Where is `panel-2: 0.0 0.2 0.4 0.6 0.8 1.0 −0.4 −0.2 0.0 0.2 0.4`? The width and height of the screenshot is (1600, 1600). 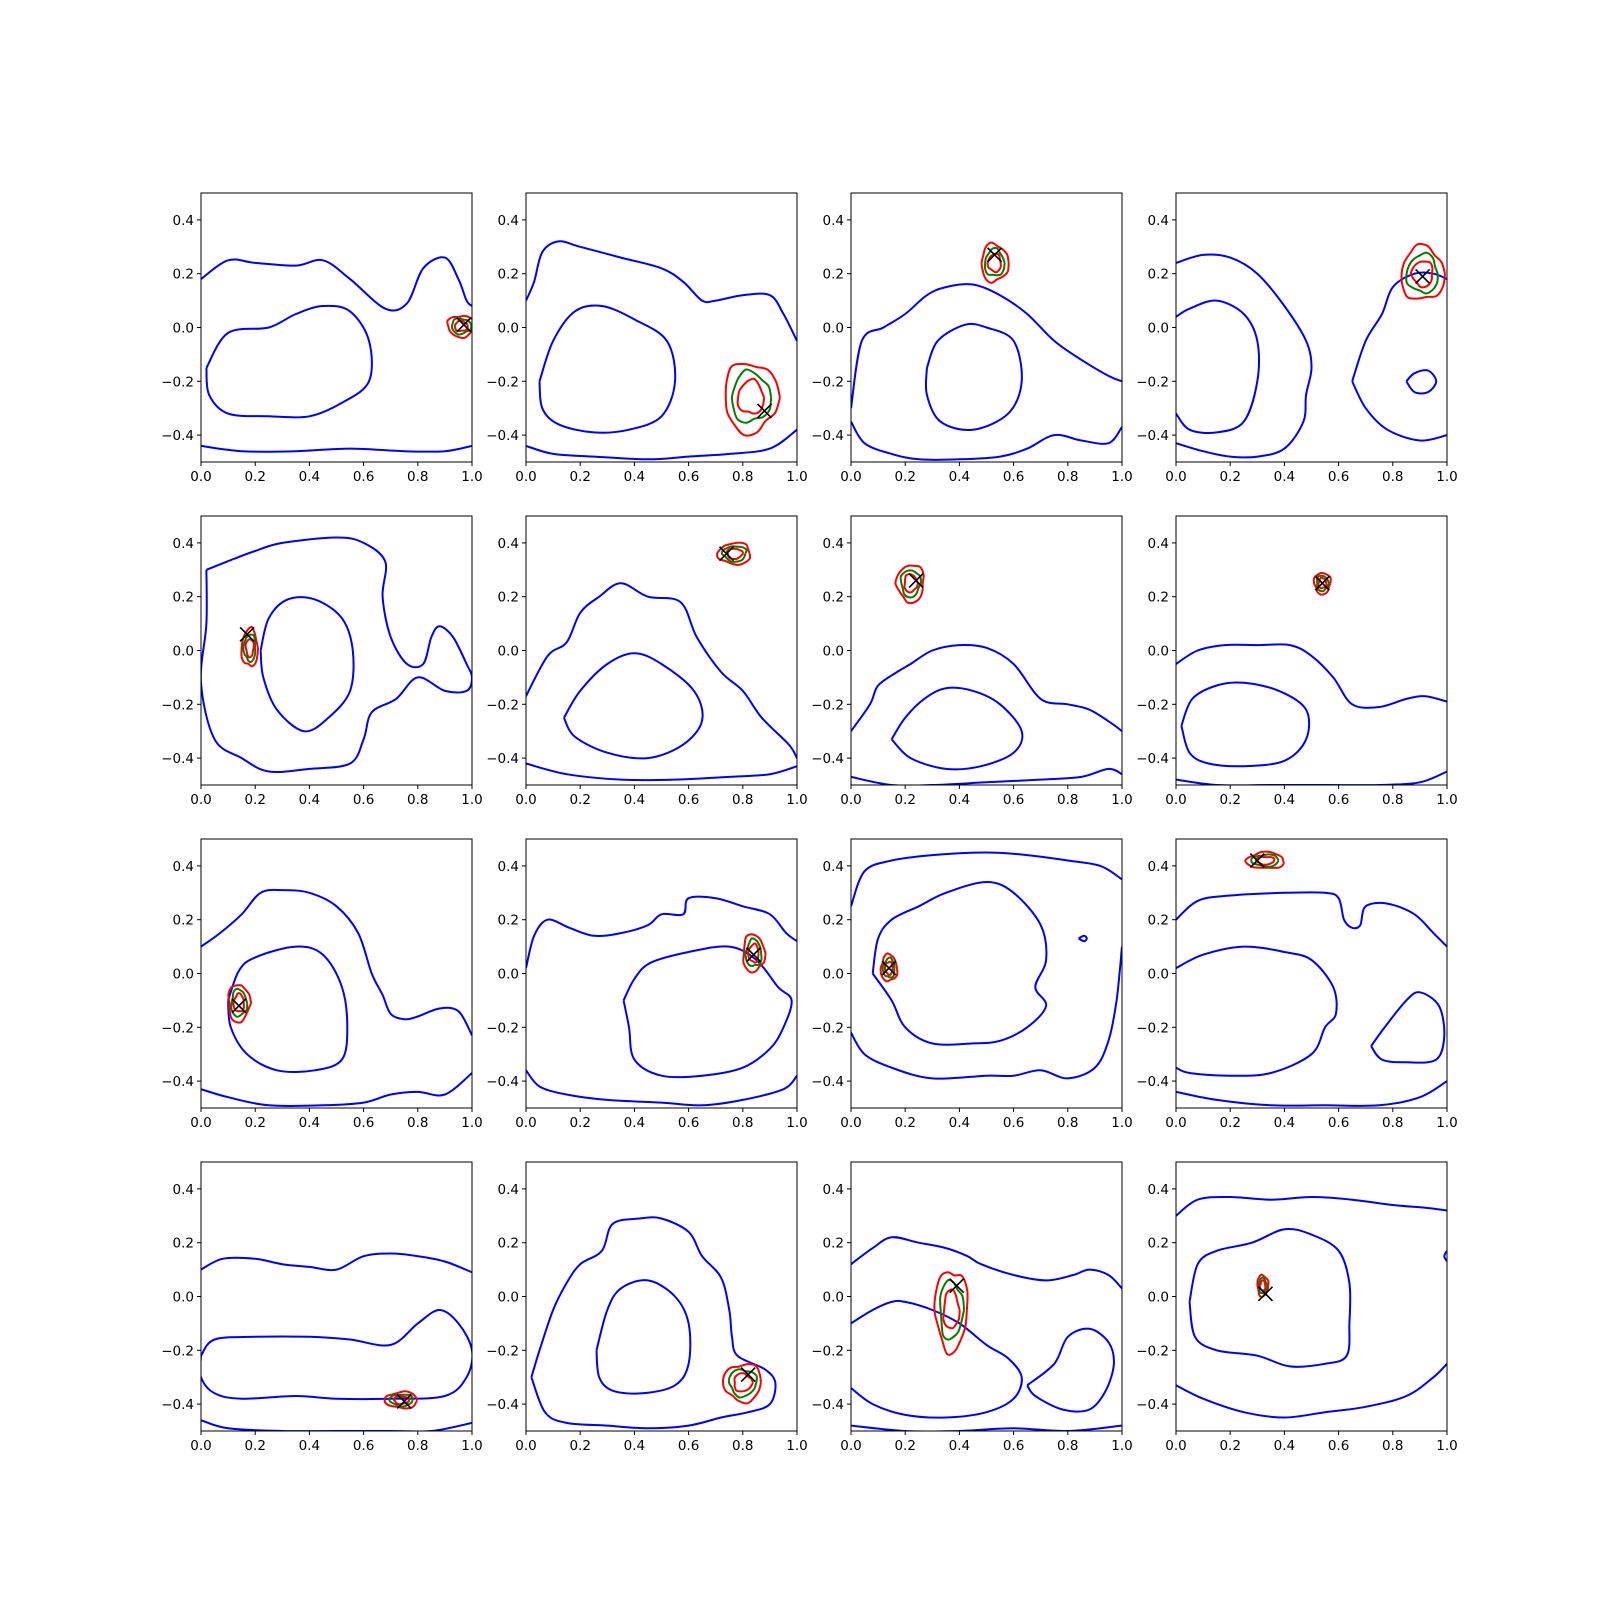 panel-2: 0.0 0.2 0.4 0.6 0.8 1.0 −0.4 −0.2 0.0 0.2 0.4 is located at coordinates (647, 338).